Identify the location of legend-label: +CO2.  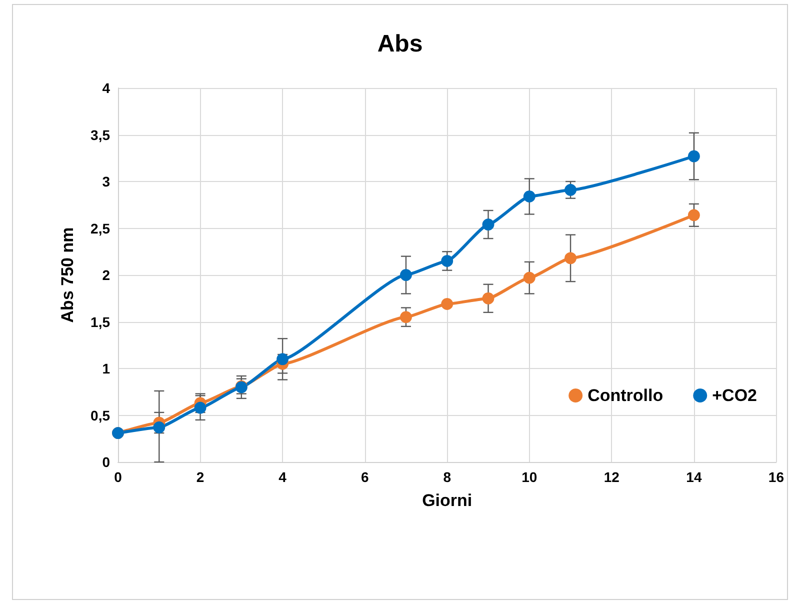
(735, 395).